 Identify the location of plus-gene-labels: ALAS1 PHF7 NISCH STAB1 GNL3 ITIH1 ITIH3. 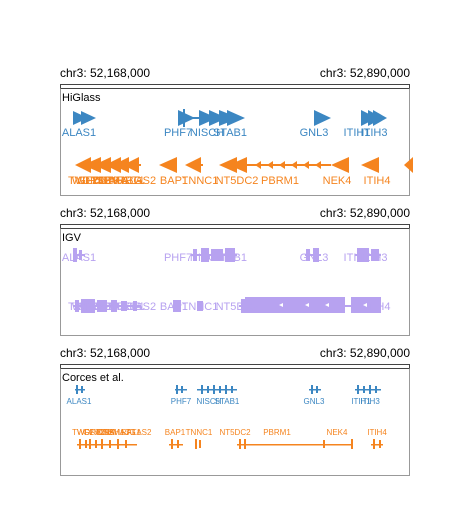
(225, 258).